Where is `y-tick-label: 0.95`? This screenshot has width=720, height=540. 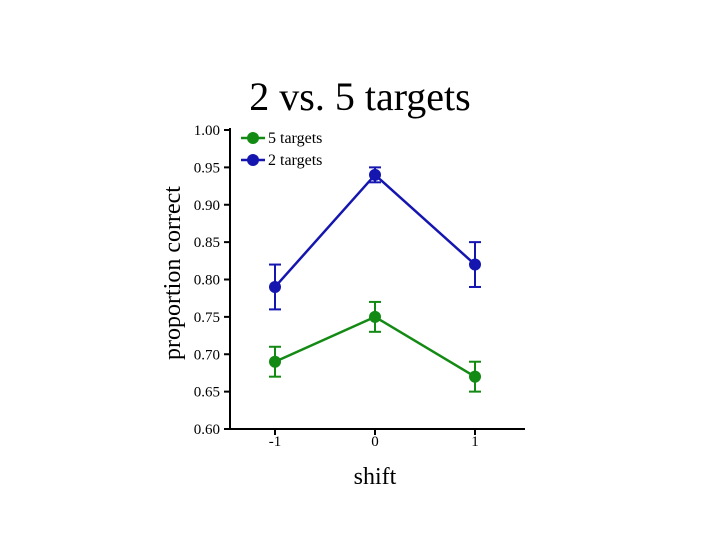 y-tick-label: 0.95 is located at coordinates (207, 168).